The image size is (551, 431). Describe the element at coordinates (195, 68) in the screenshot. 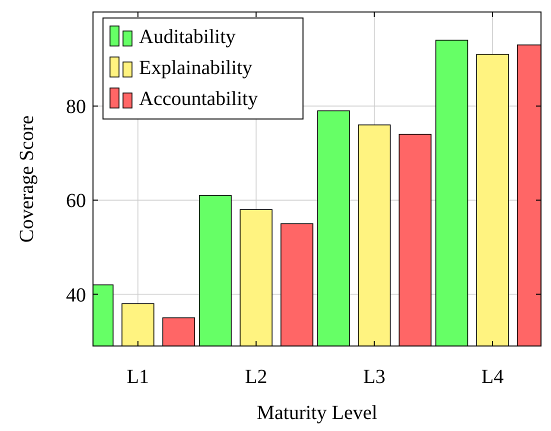

I see `legend-label: Explainability` at that location.